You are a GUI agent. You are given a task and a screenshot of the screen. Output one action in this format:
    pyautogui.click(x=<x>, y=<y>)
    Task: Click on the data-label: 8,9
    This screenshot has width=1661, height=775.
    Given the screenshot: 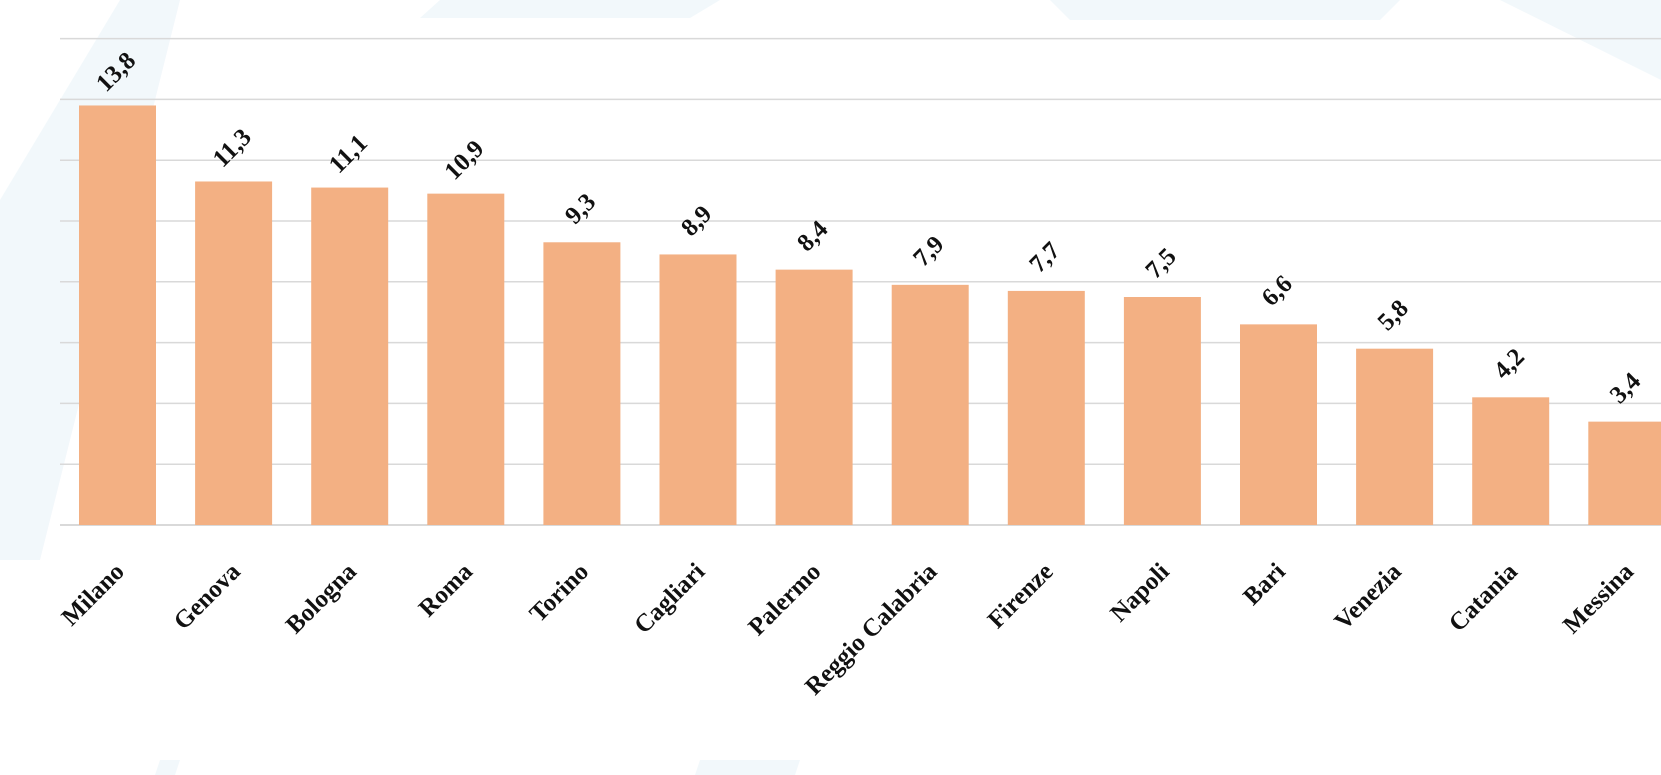 What is the action you would take?
    pyautogui.click(x=696, y=221)
    